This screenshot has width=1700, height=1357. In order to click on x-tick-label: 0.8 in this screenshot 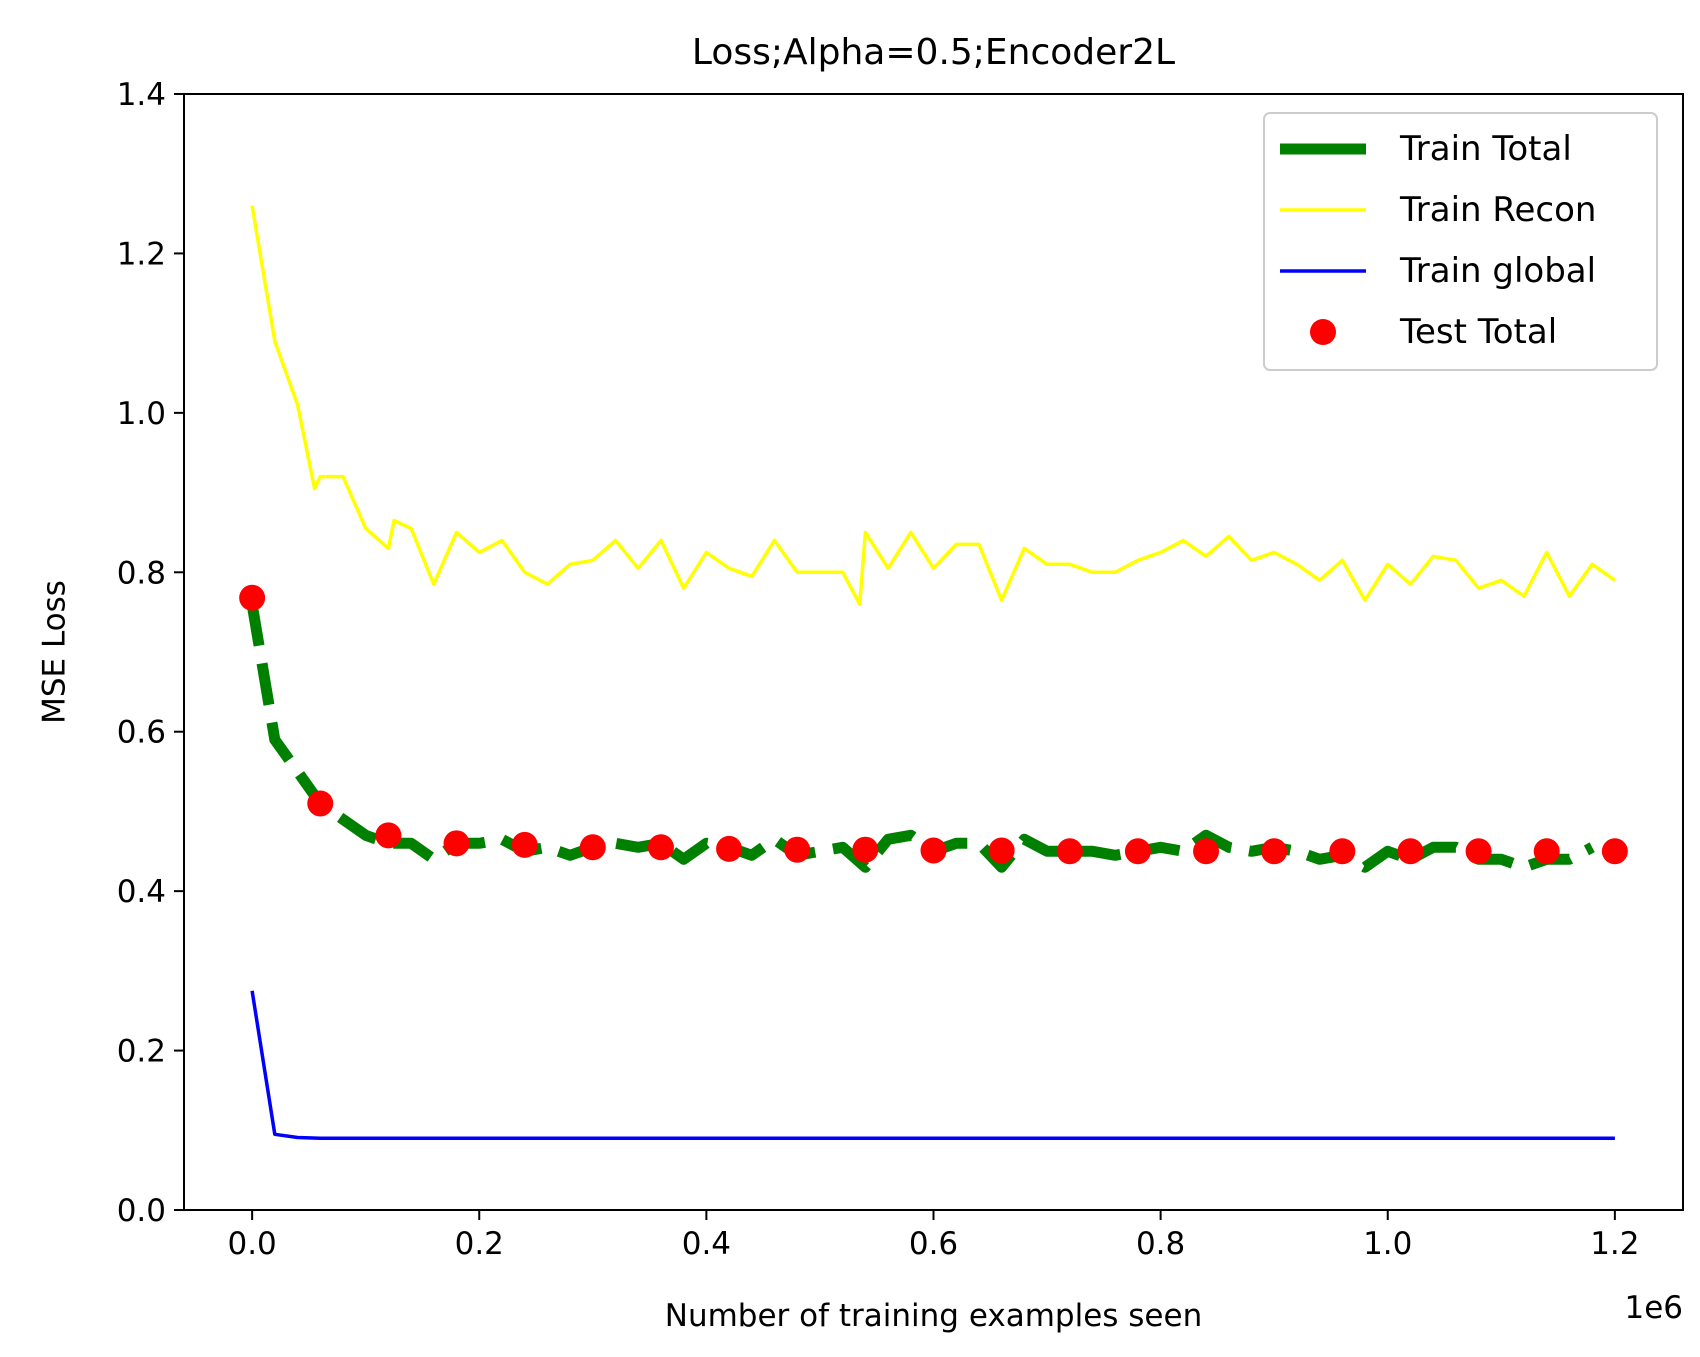, I will do `click(1160, 1244)`.